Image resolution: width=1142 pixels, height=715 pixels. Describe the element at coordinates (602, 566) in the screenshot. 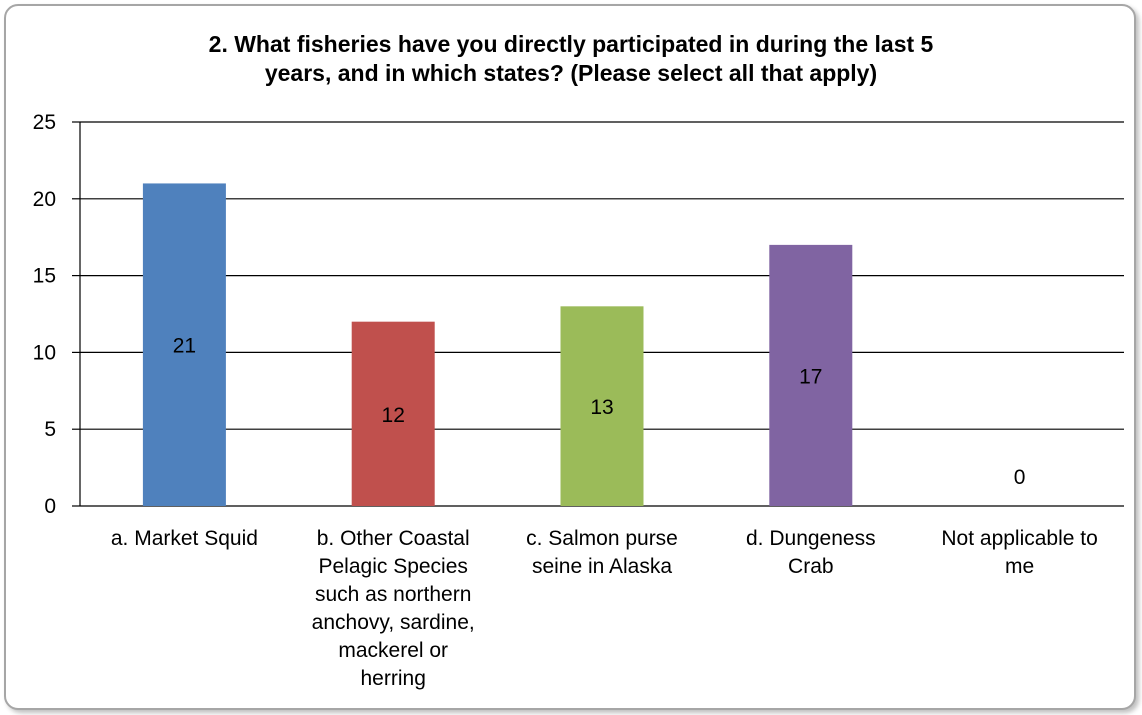

I see `x-tick-label: seine in Alaska` at that location.